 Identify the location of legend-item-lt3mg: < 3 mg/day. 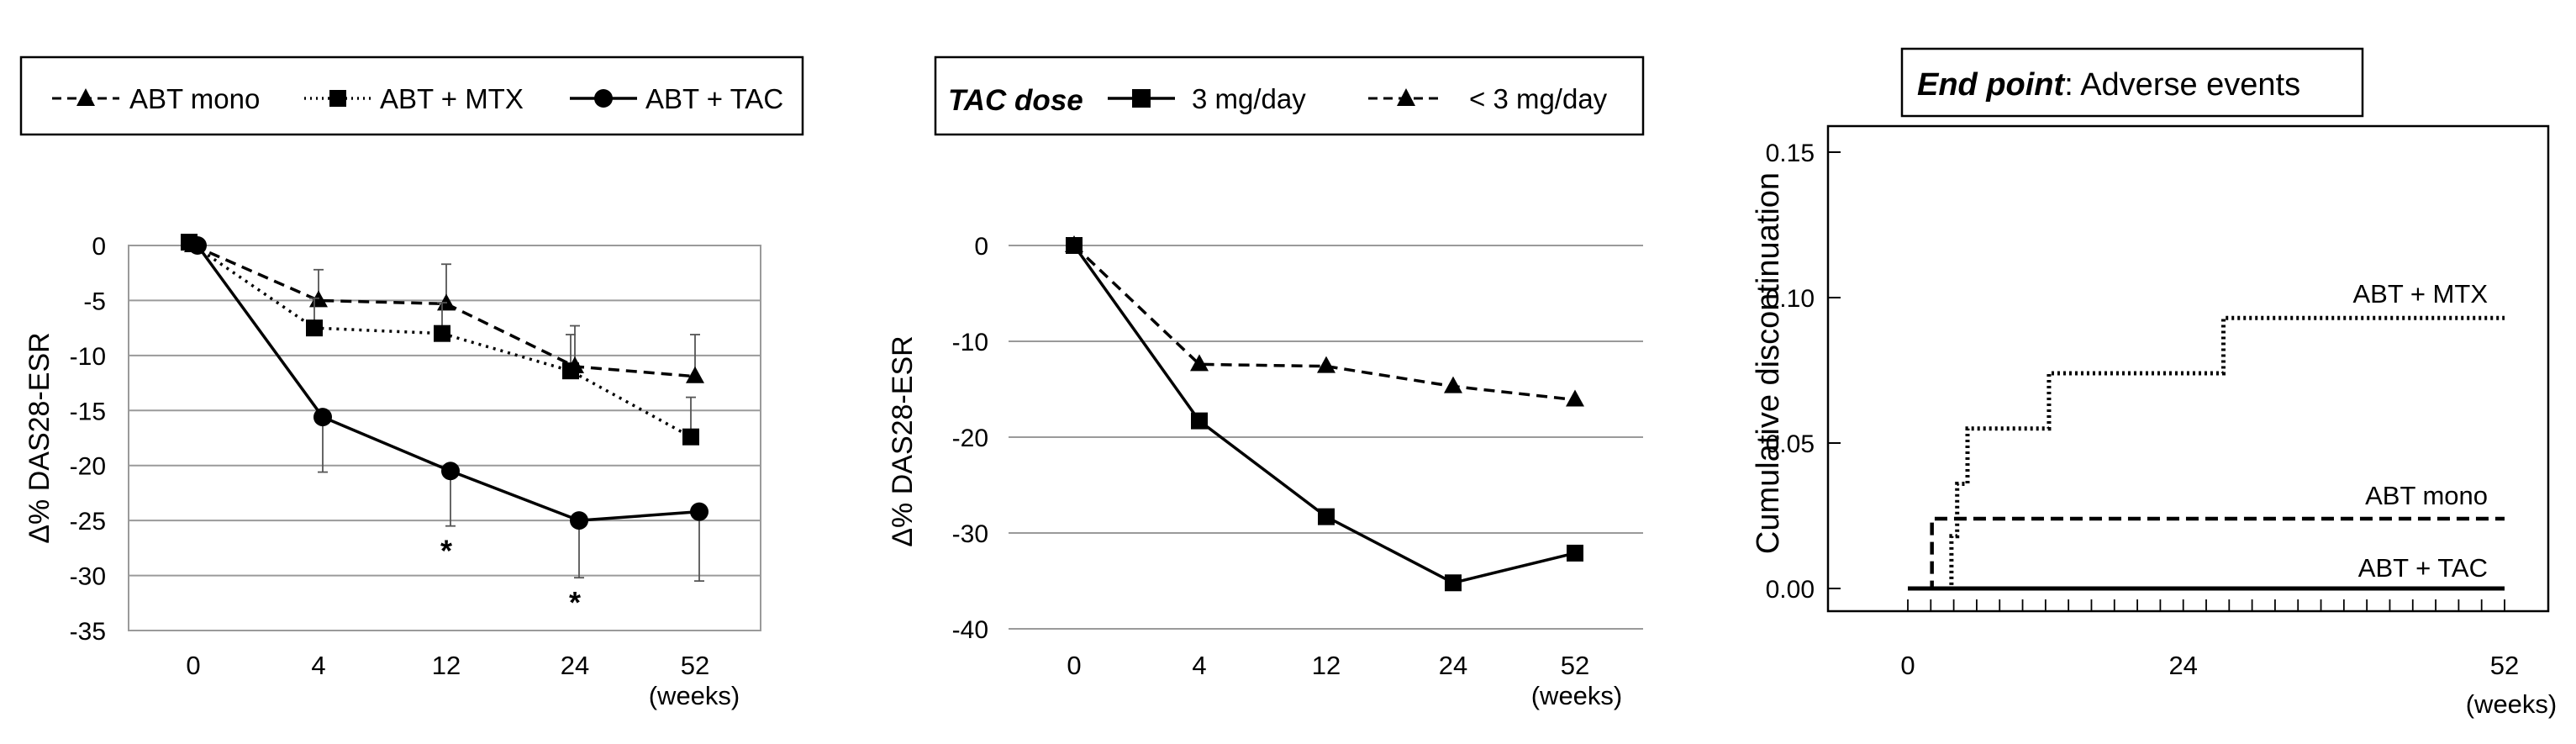
(1488, 98).